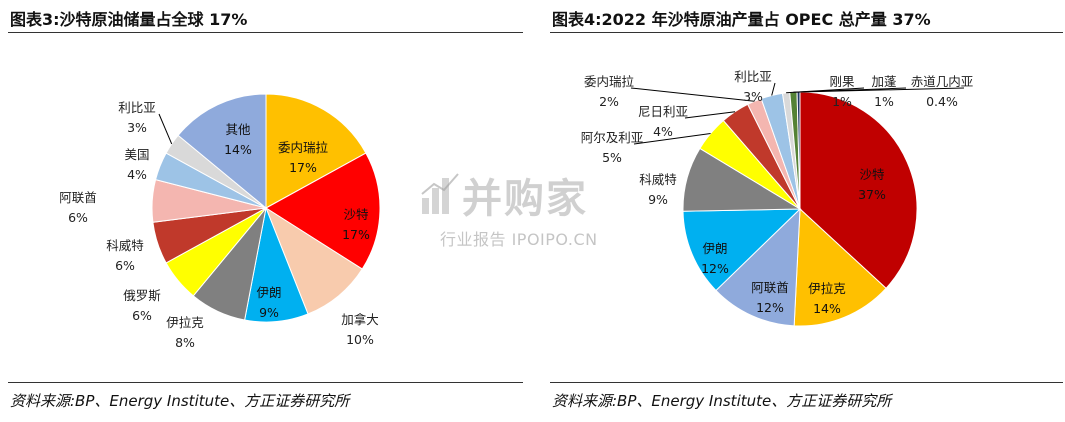  I want to click on slice-name-label: 美国, so click(136, 154).